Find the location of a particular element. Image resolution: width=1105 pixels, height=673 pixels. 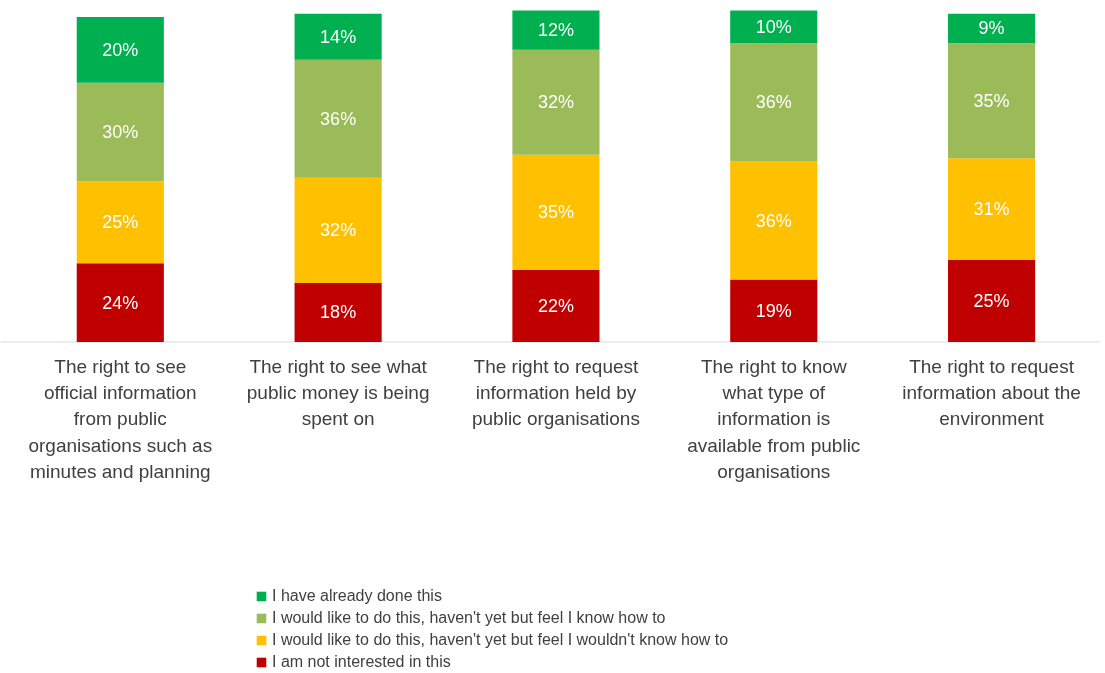

legend-label: I would like to do this, haven't yet but feel I know how to is located at coordinates (469, 618).